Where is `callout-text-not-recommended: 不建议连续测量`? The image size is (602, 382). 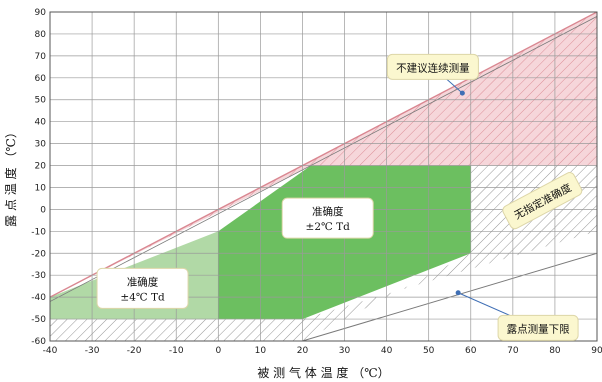 callout-text-not-recommended: 不建议连续测量 is located at coordinates (433, 67).